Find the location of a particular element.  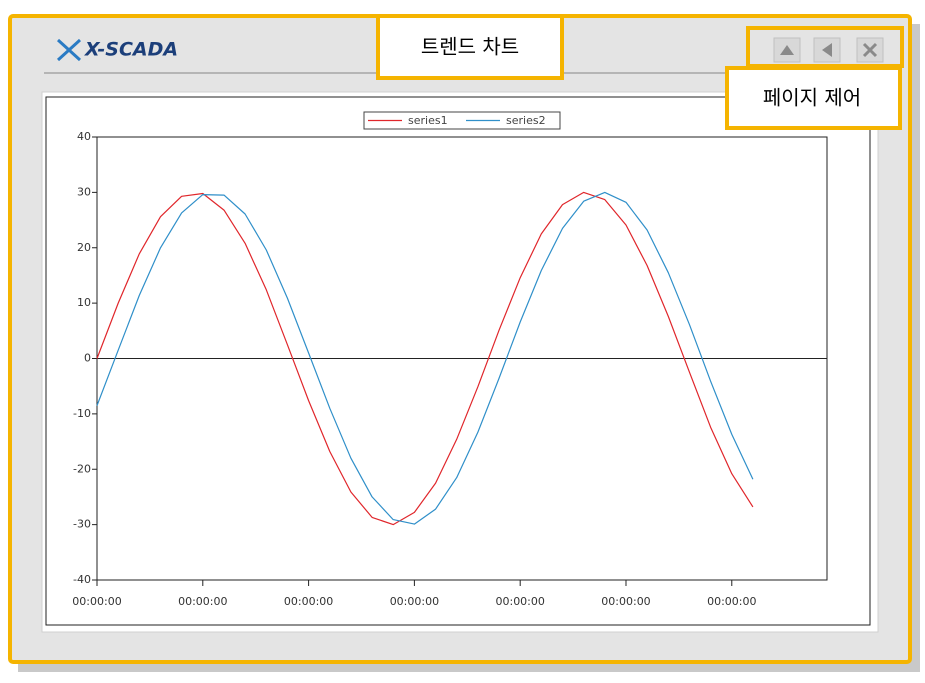

y-tick-label: 40 is located at coordinates (84, 136).